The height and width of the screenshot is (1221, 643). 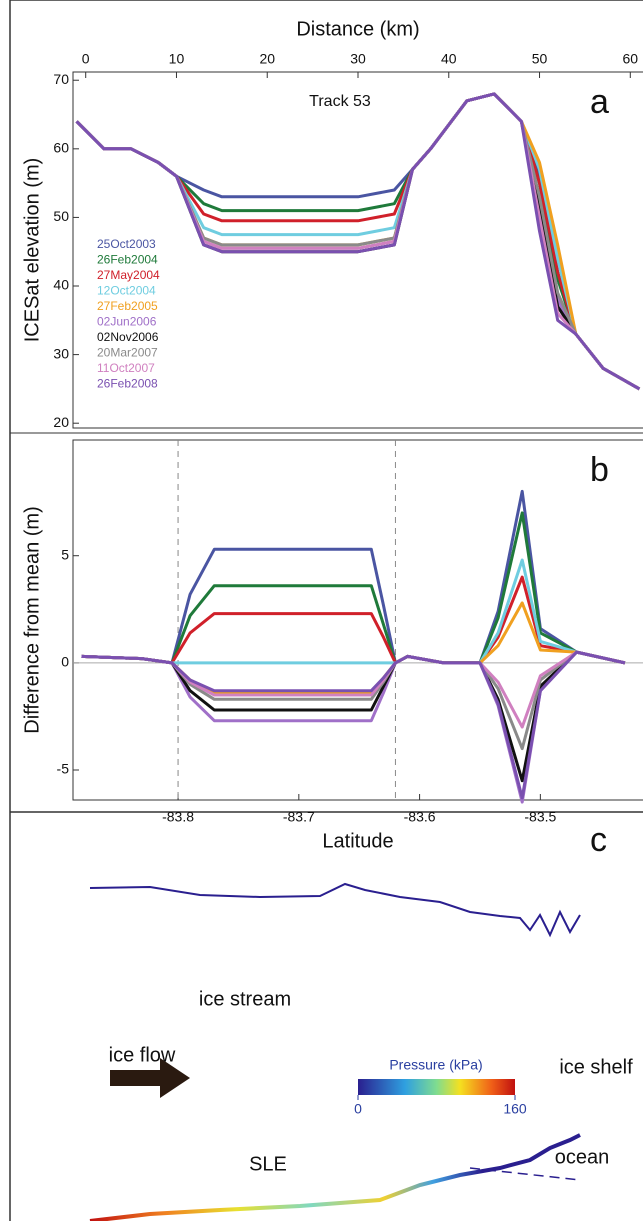 I want to click on ice-stream-label: ice stream, so click(x=245, y=999).